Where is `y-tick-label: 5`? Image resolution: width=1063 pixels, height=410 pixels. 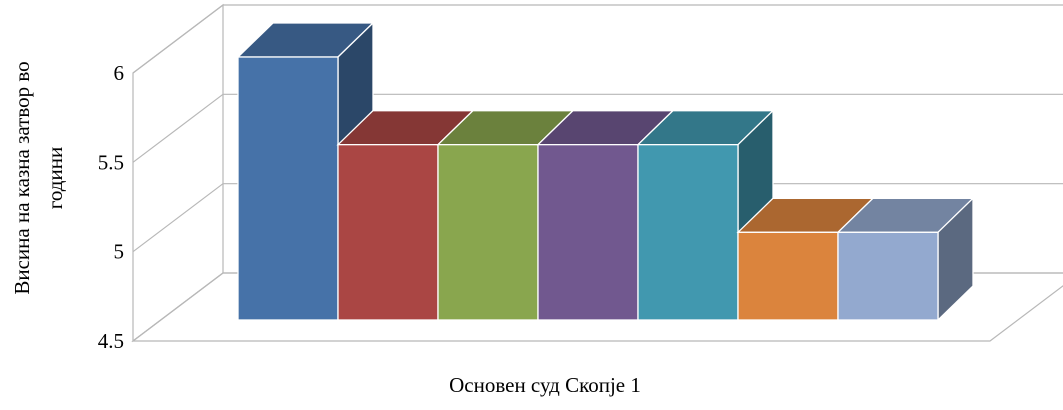
y-tick-label: 5 is located at coordinates (119, 252).